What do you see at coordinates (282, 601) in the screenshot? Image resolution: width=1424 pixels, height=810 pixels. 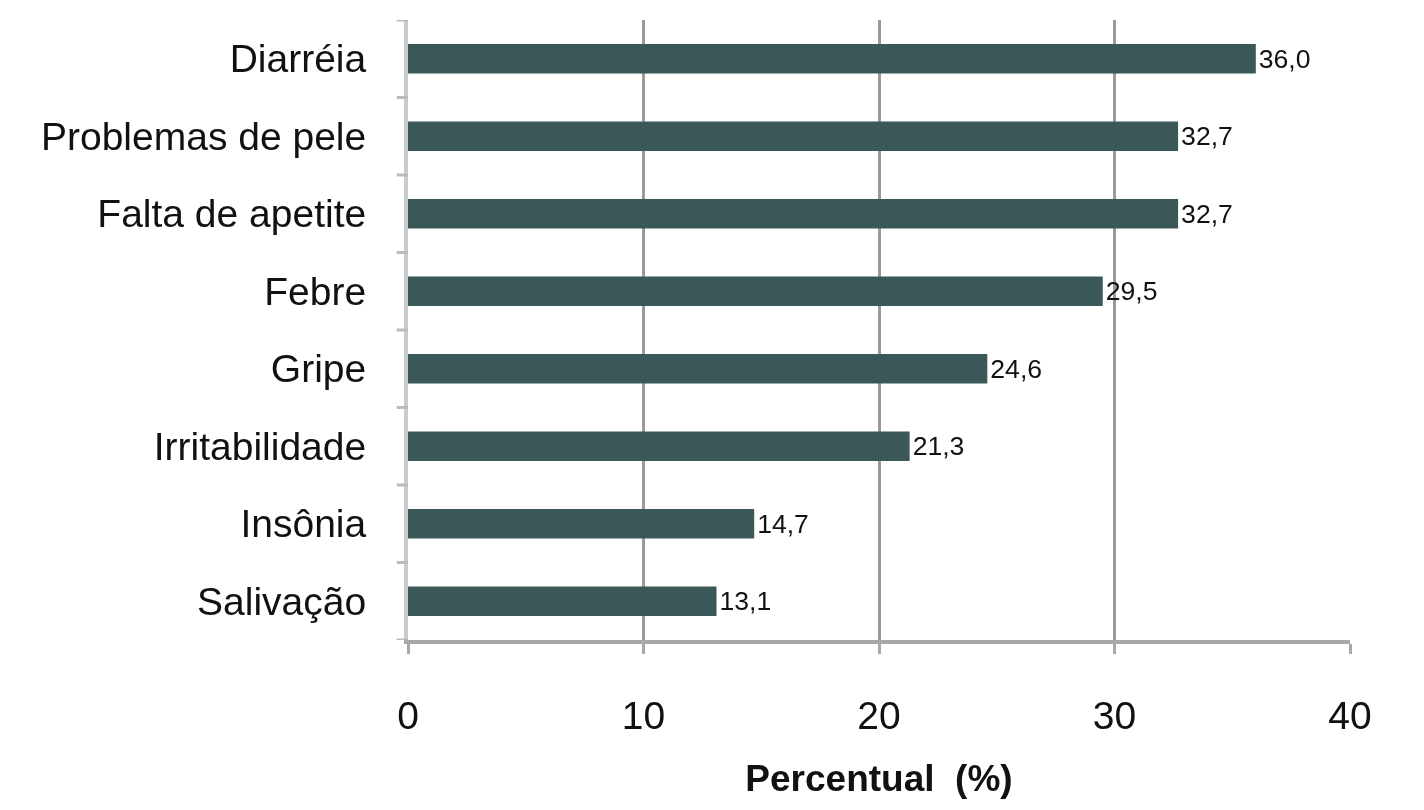 I see `y-tick-label: Salivação` at bounding box center [282, 601].